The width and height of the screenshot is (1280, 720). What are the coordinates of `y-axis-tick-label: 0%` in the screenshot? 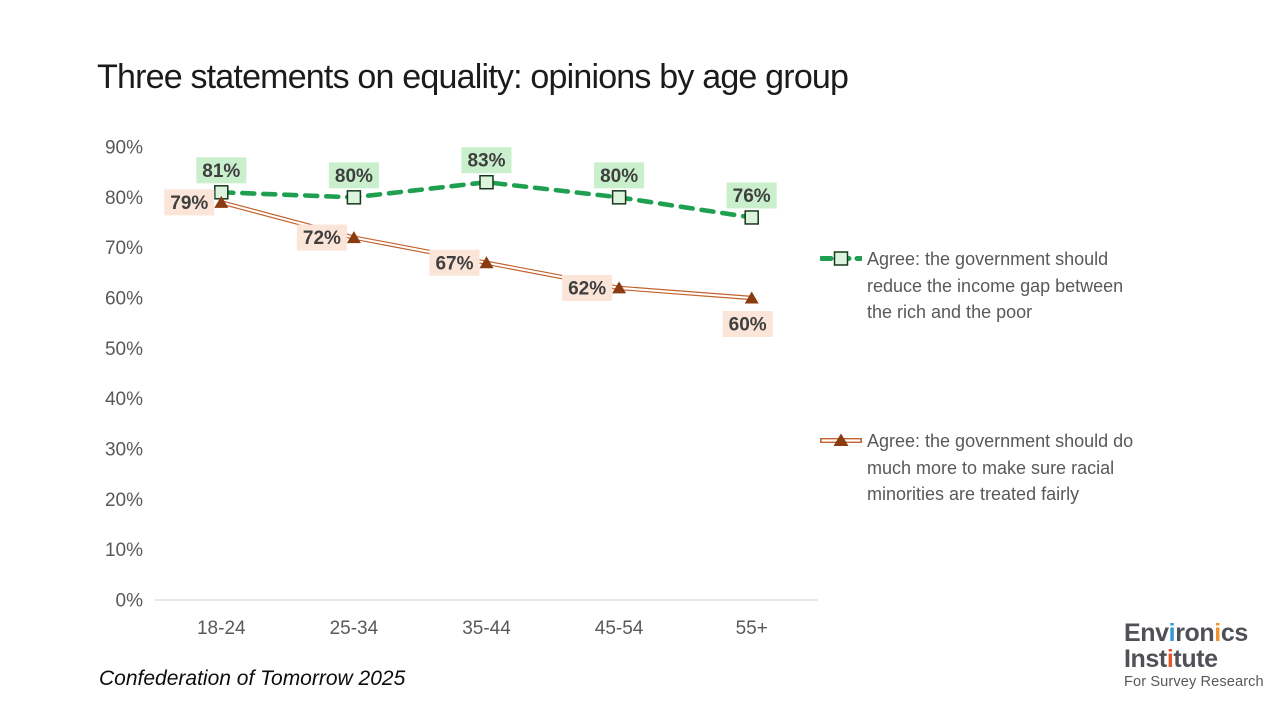 It's located at (130, 601).